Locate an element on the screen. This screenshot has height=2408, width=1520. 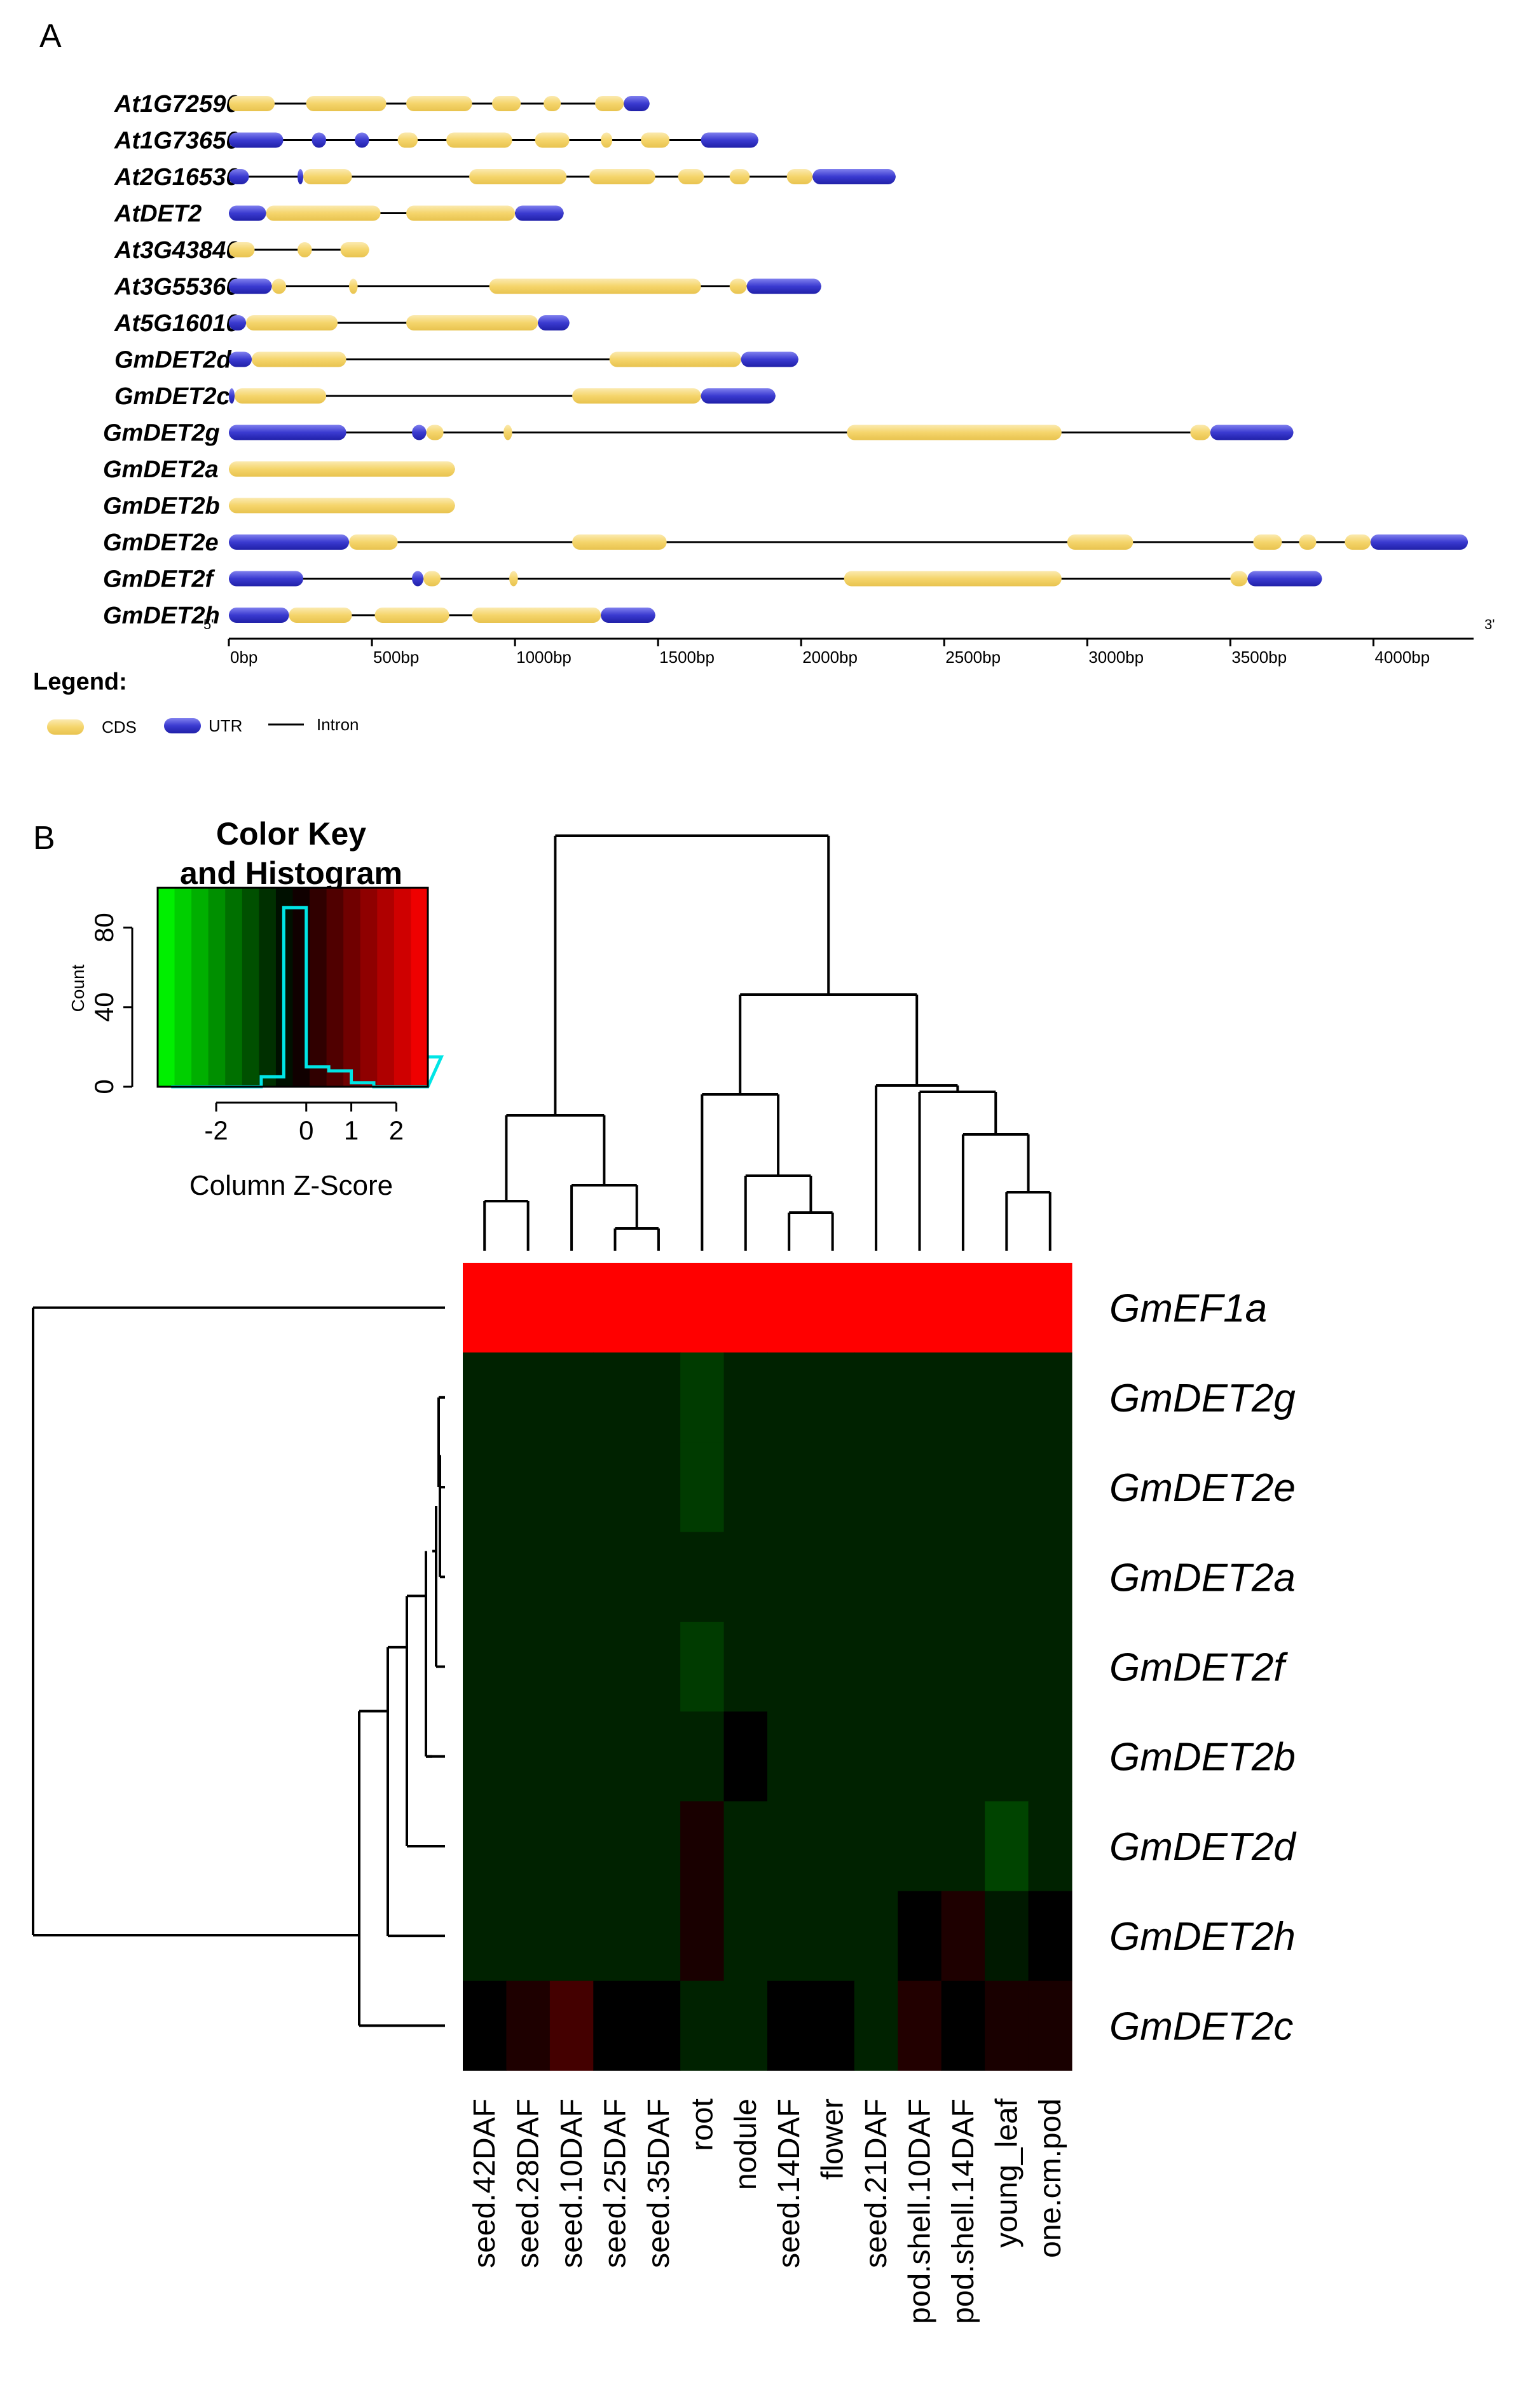
bp-tick-label: 2000bp is located at coordinates (830, 657).